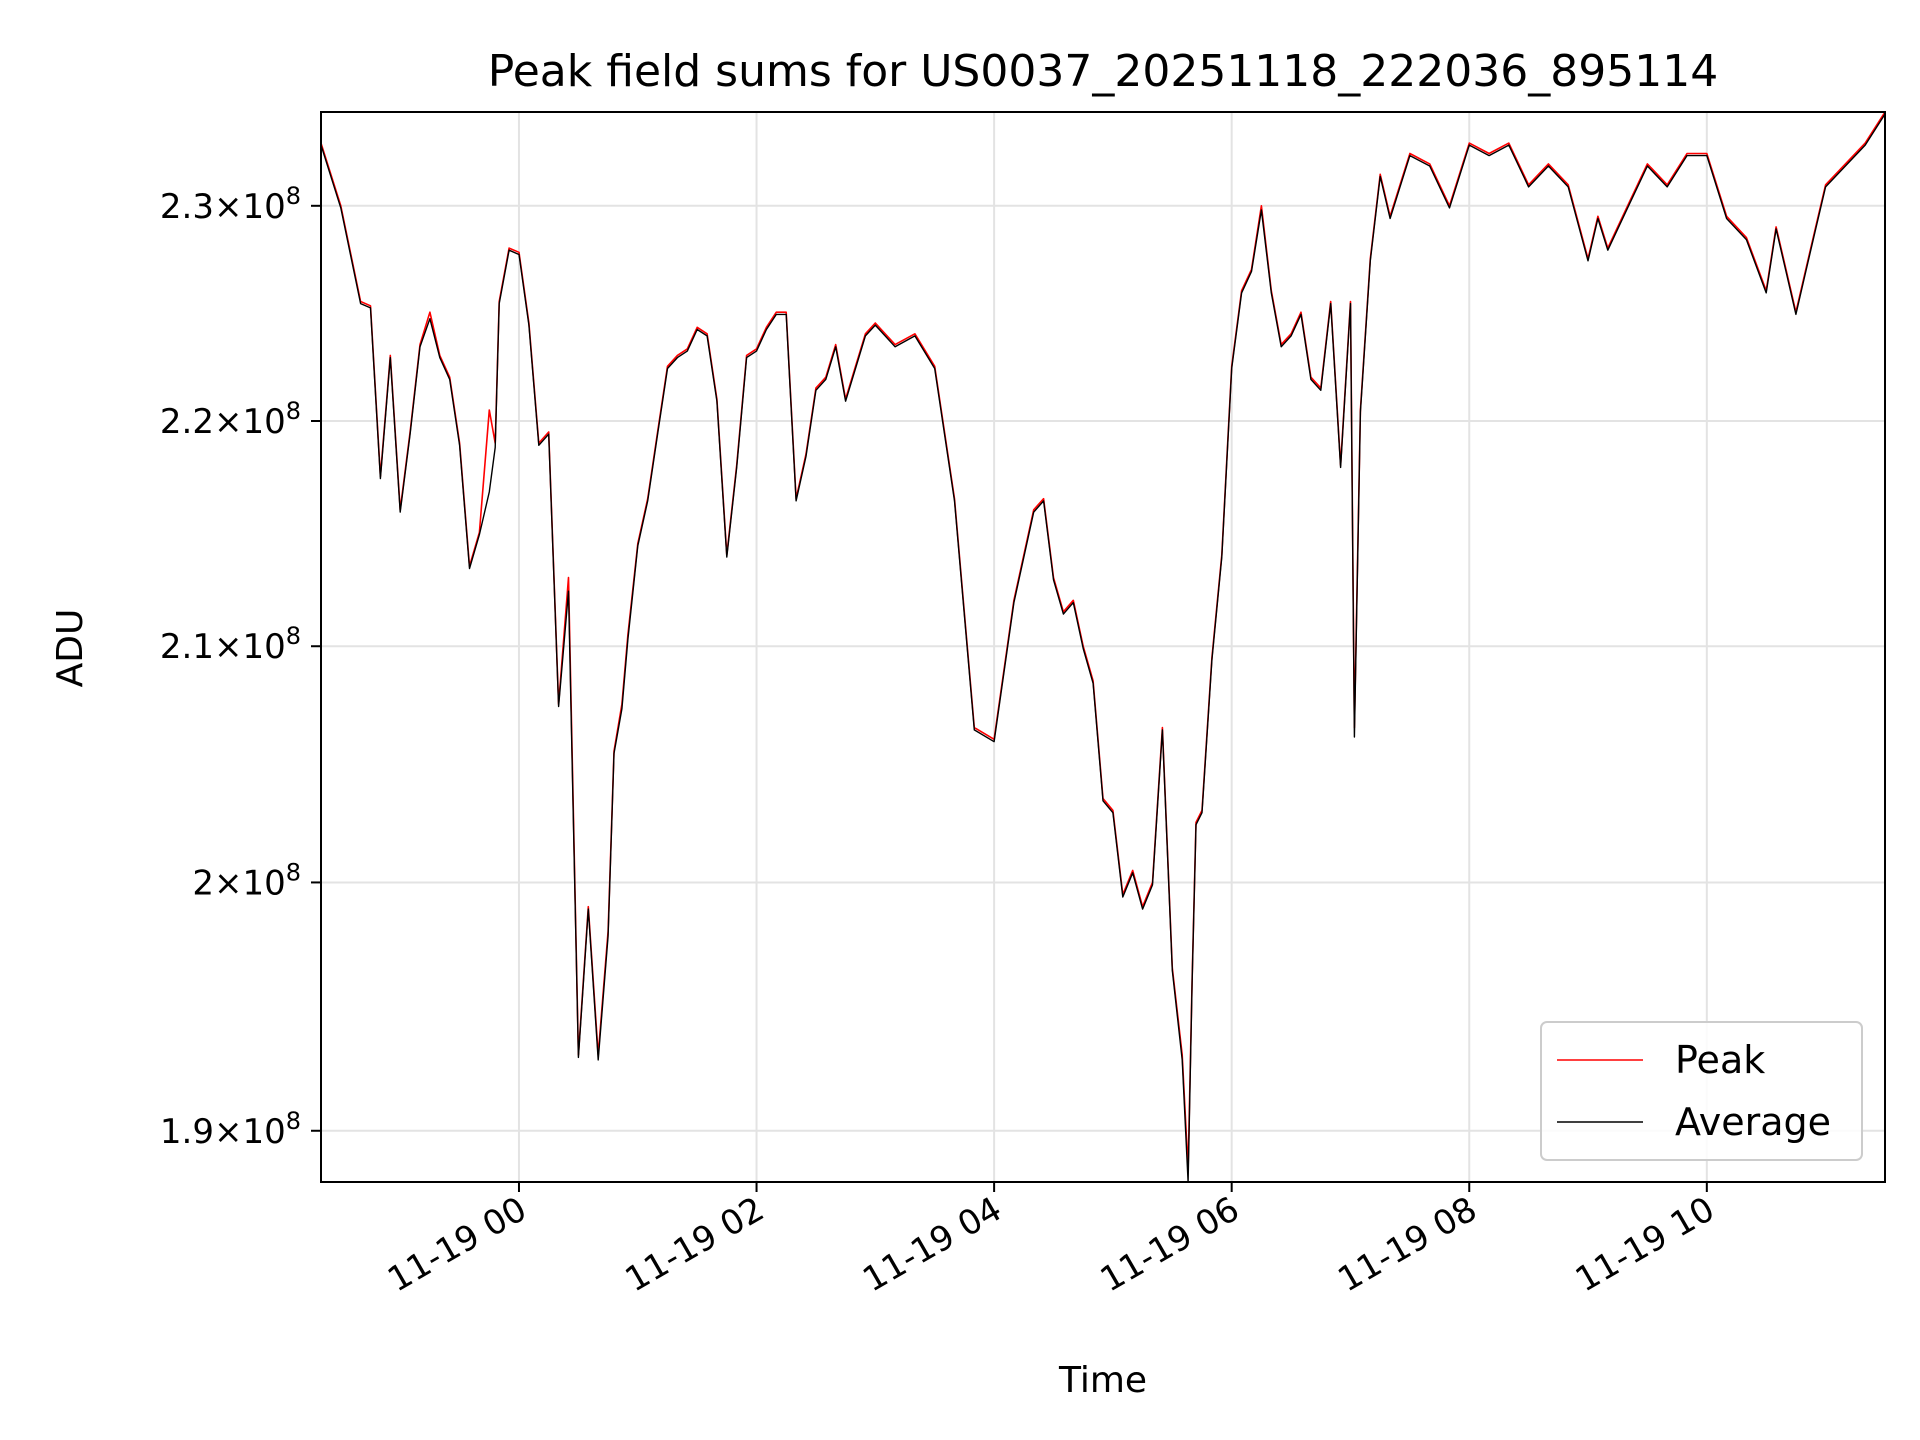 This screenshot has width=1920, height=1440. Describe the element at coordinates (230, 644) in the screenshot. I see `y-tick-label: 2.1×108` at that location.